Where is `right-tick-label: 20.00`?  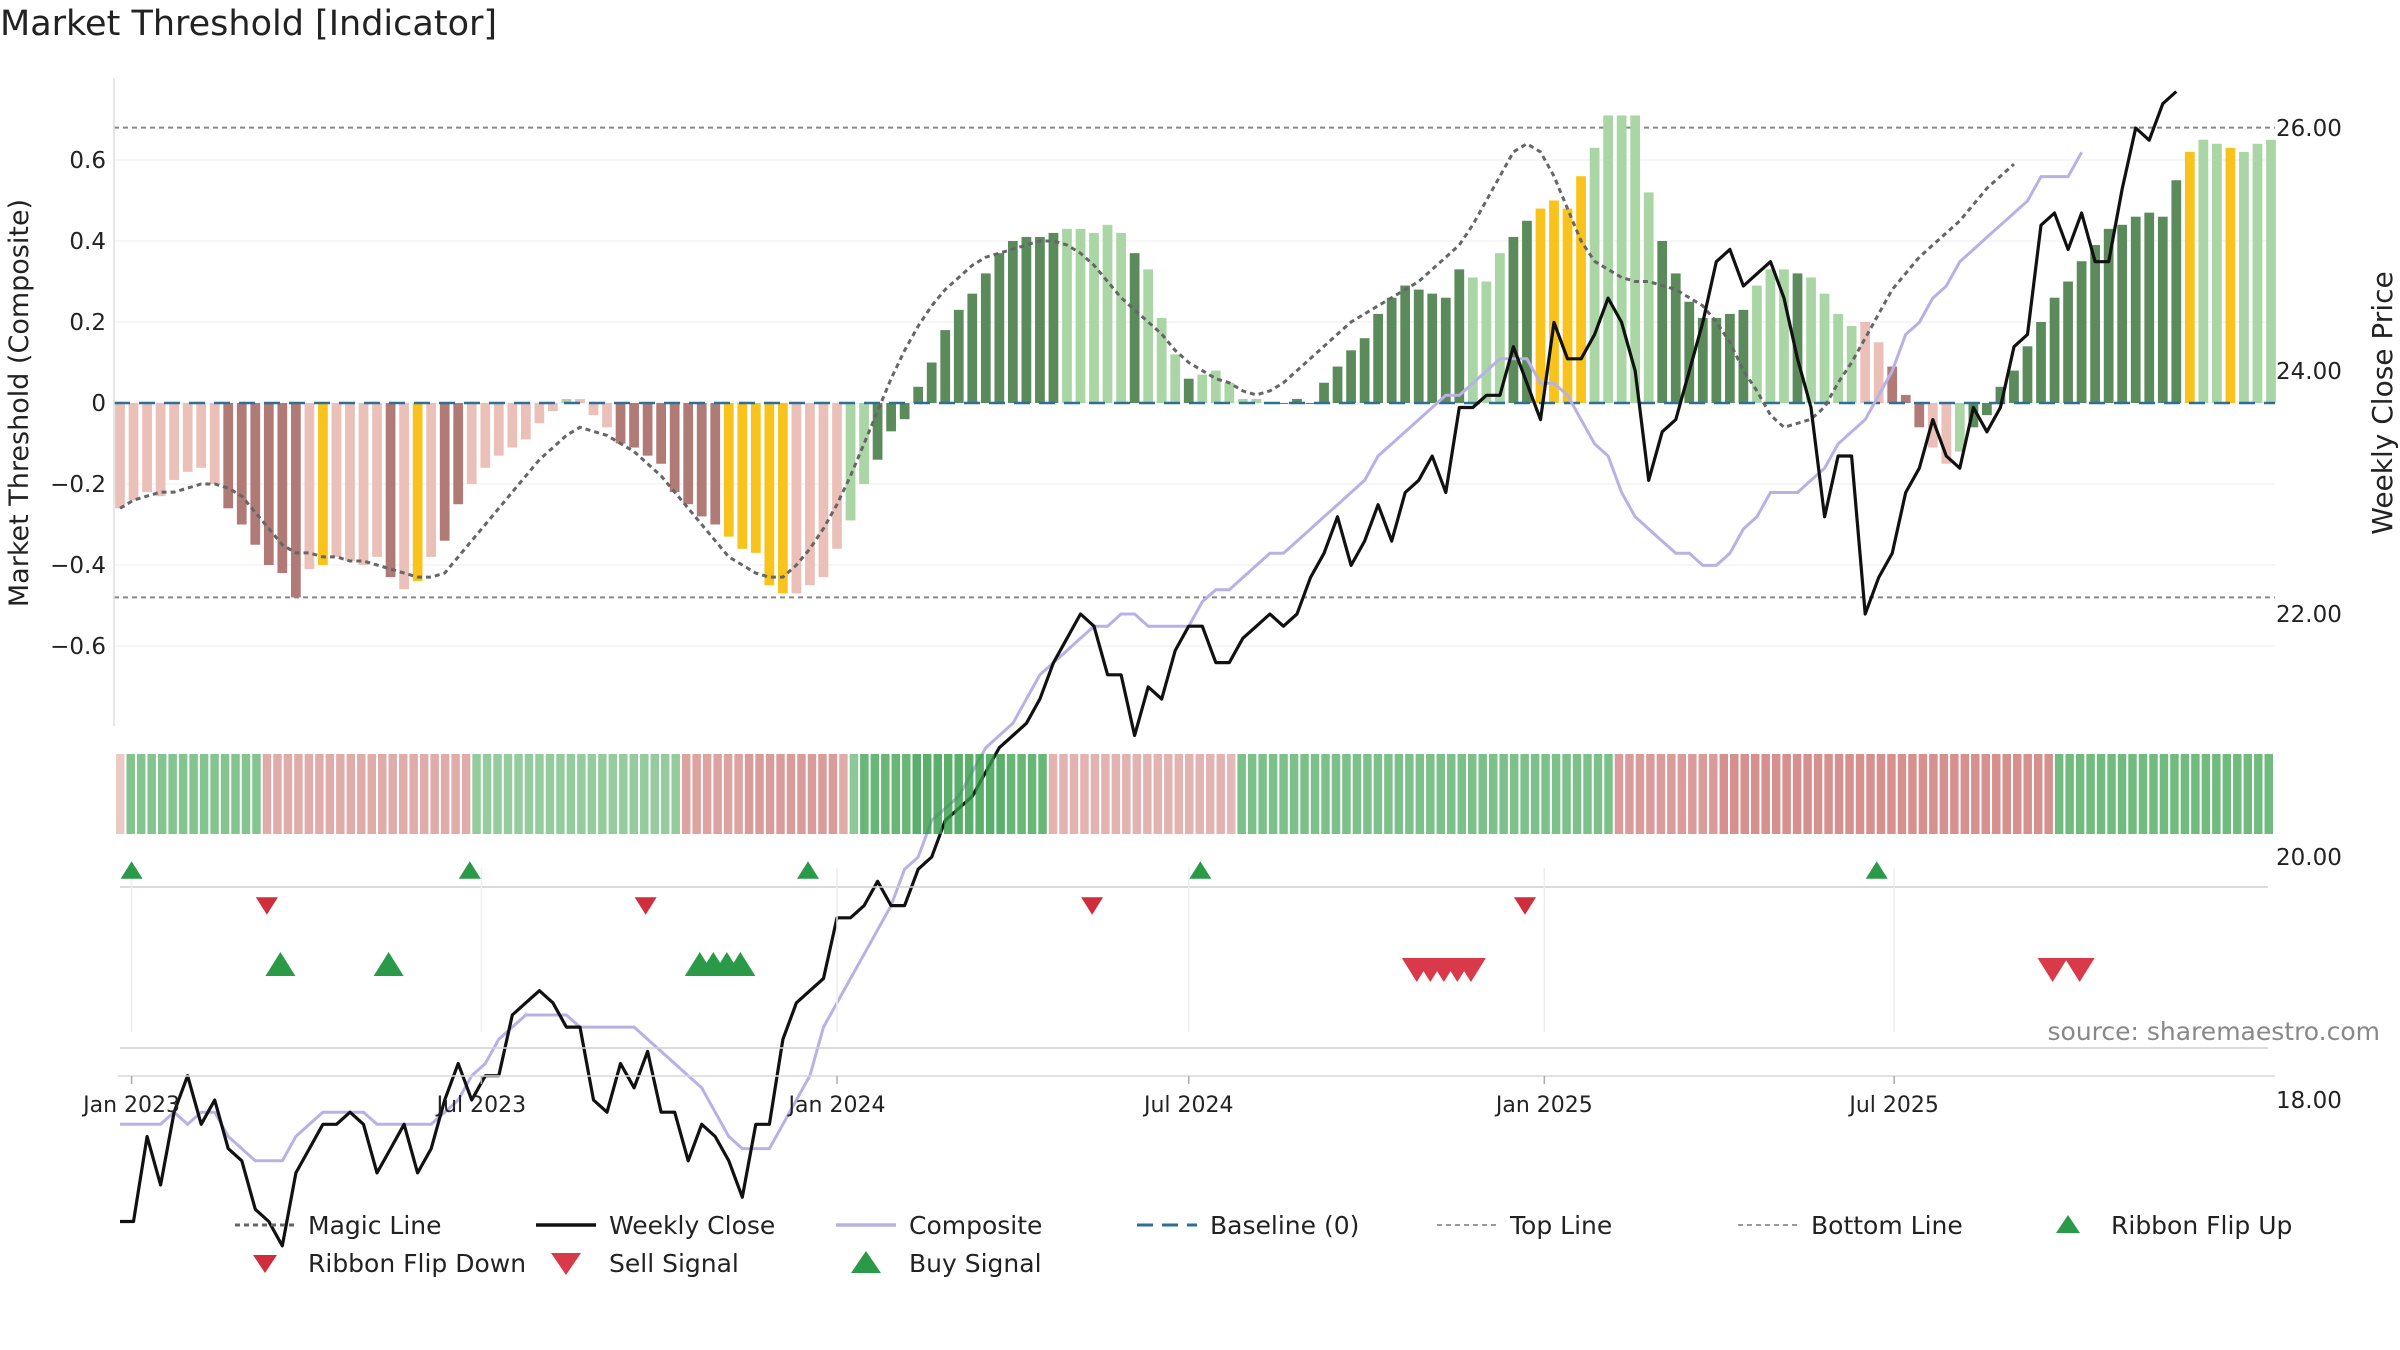 right-tick-label: 20.00 is located at coordinates (2309, 858).